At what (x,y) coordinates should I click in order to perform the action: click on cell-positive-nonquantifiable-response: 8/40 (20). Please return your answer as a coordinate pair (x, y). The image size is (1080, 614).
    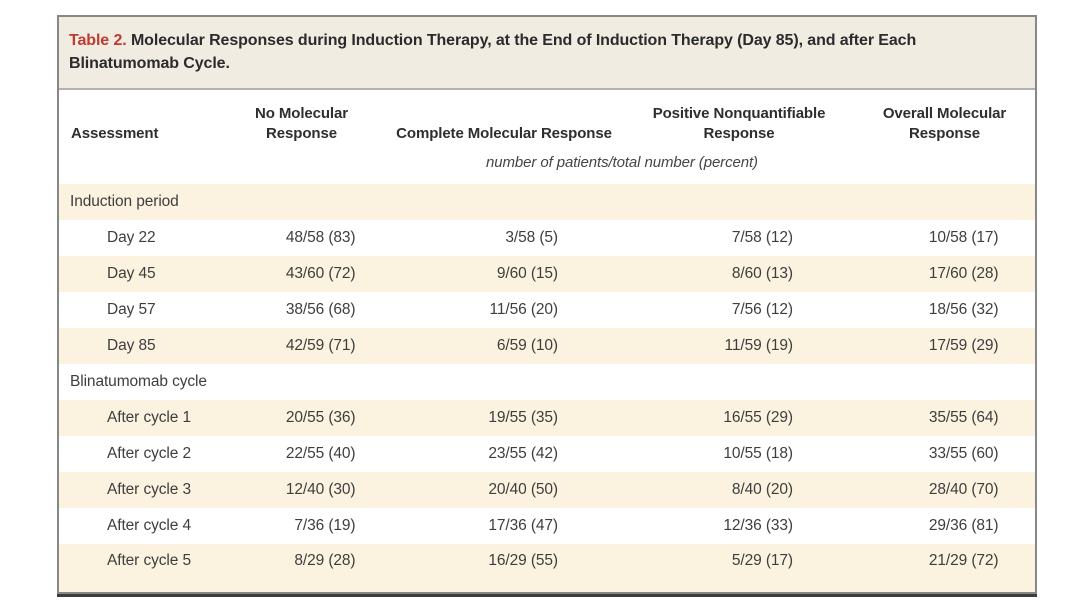
    Looking at the image, I should click on (762, 490).